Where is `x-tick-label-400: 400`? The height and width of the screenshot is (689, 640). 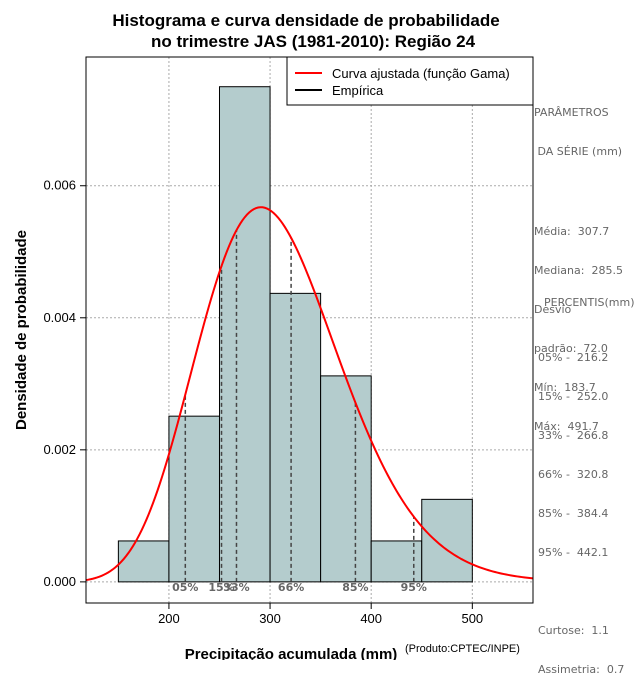 x-tick-label-400: 400 is located at coordinates (371, 618).